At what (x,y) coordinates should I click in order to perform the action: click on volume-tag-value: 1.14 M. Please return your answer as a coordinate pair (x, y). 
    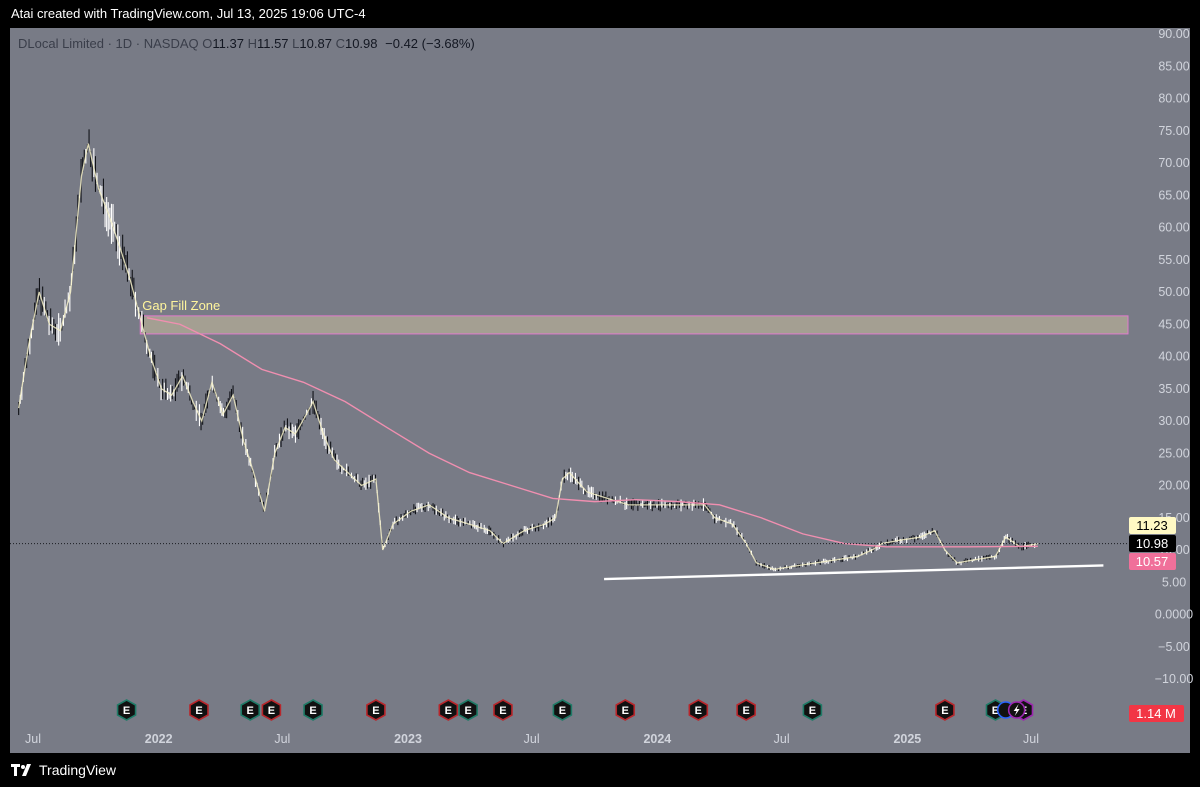
    Looking at the image, I should click on (1156, 713).